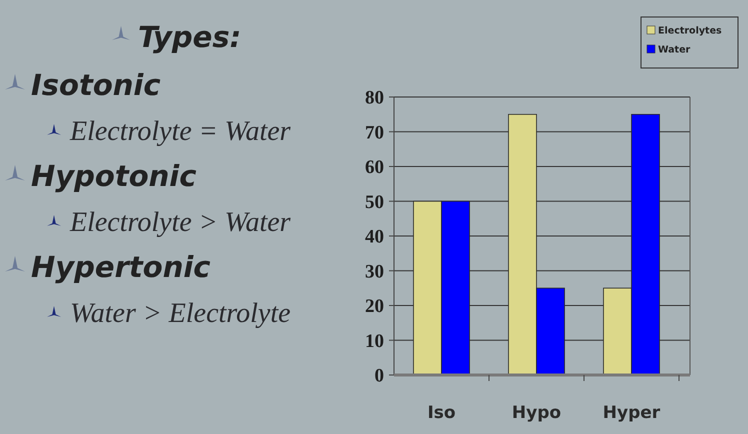 The image size is (748, 434). Describe the element at coordinates (374, 341) in the screenshot. I see `y-tick-label: 10` at that location.